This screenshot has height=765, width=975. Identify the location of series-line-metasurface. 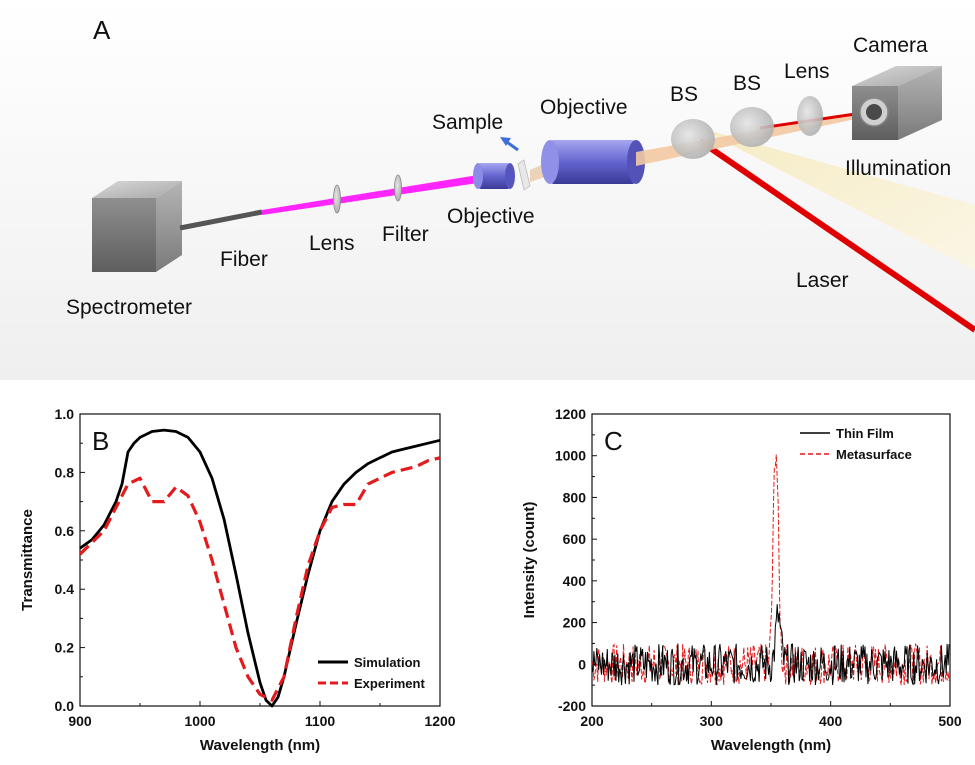
(770, 570).